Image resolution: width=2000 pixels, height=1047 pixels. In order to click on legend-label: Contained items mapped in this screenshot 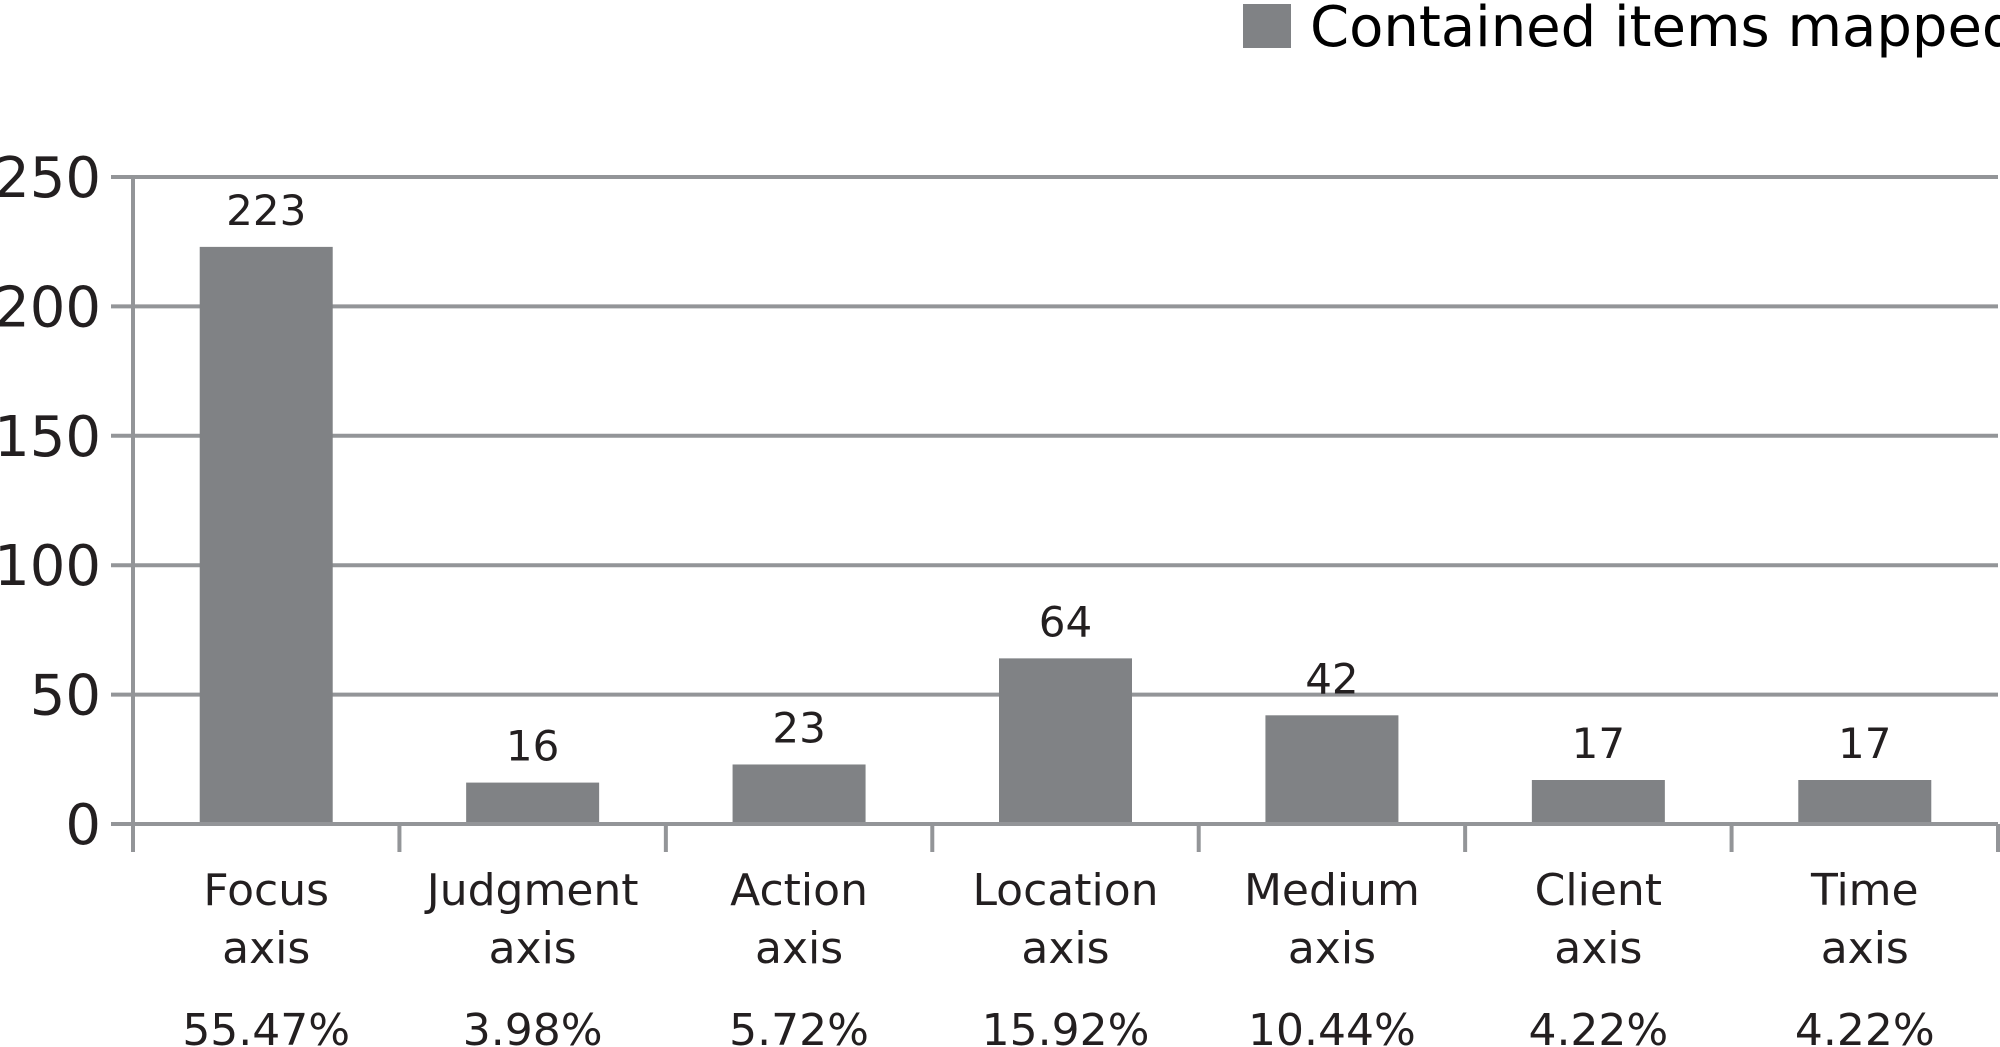, I will do `click(1655, 30)`.